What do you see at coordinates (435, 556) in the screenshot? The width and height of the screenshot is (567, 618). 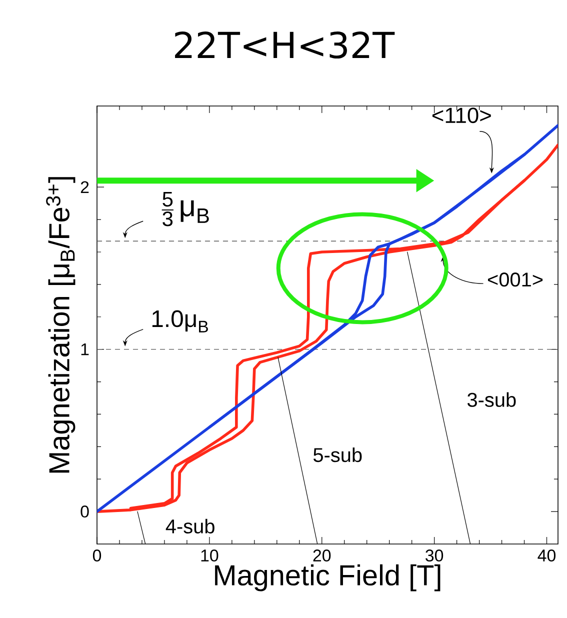 I see `x-tick-label: 30` at bounding box center [435, 556].